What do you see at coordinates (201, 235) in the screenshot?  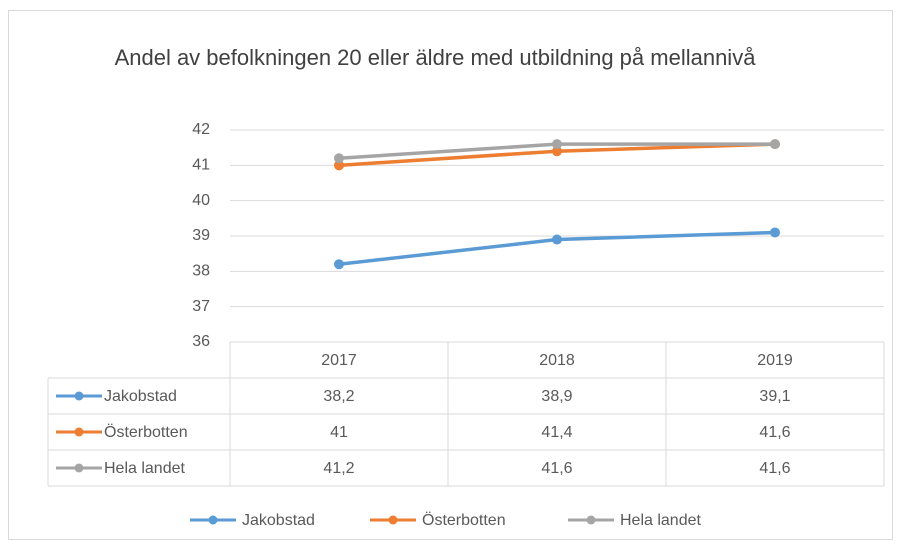 I see `y-tick-label: 39` at bounding box center [201, 235].